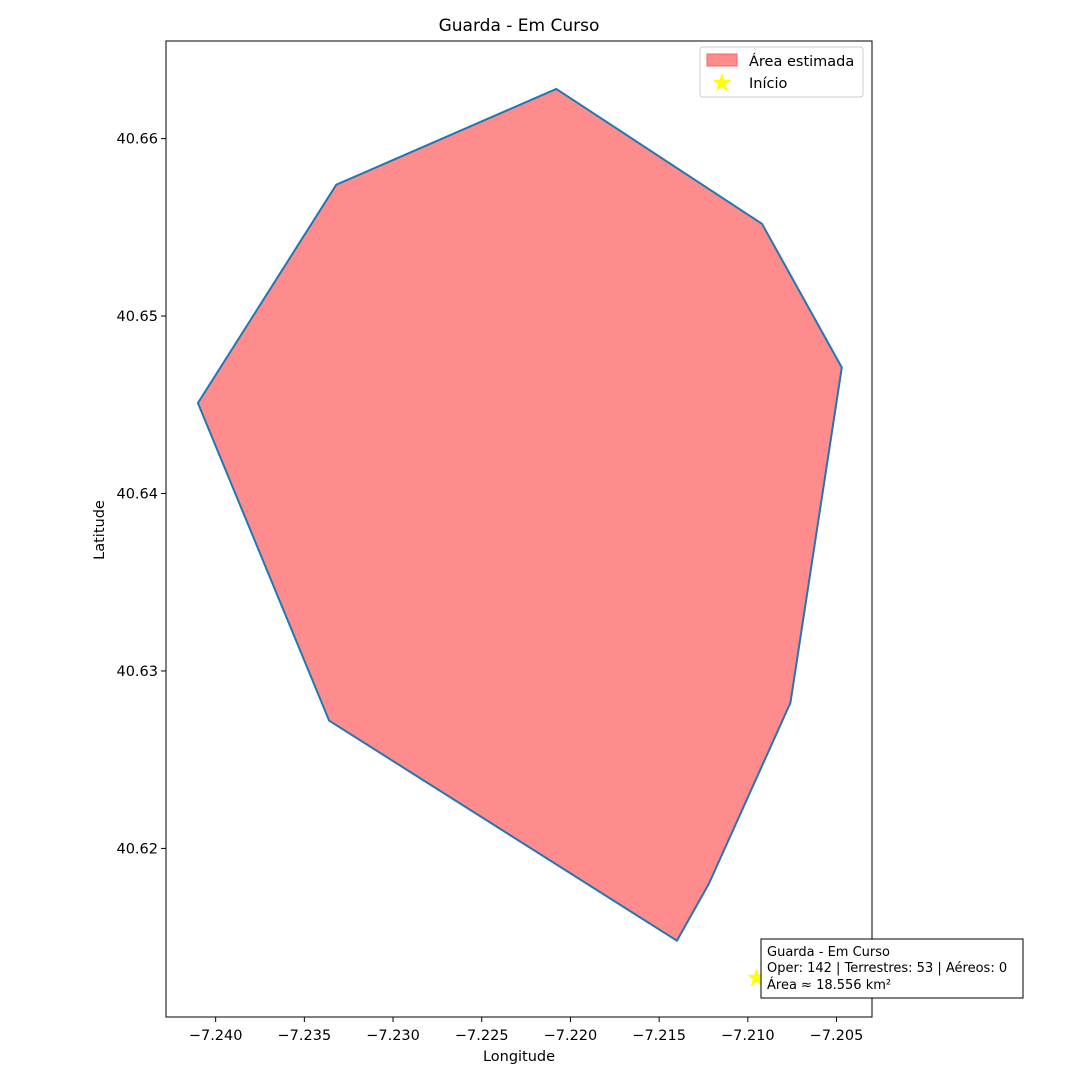 This screenshot has height=1080, width=1080. I want to click on legend-start-label: Início, so click(768, 84).